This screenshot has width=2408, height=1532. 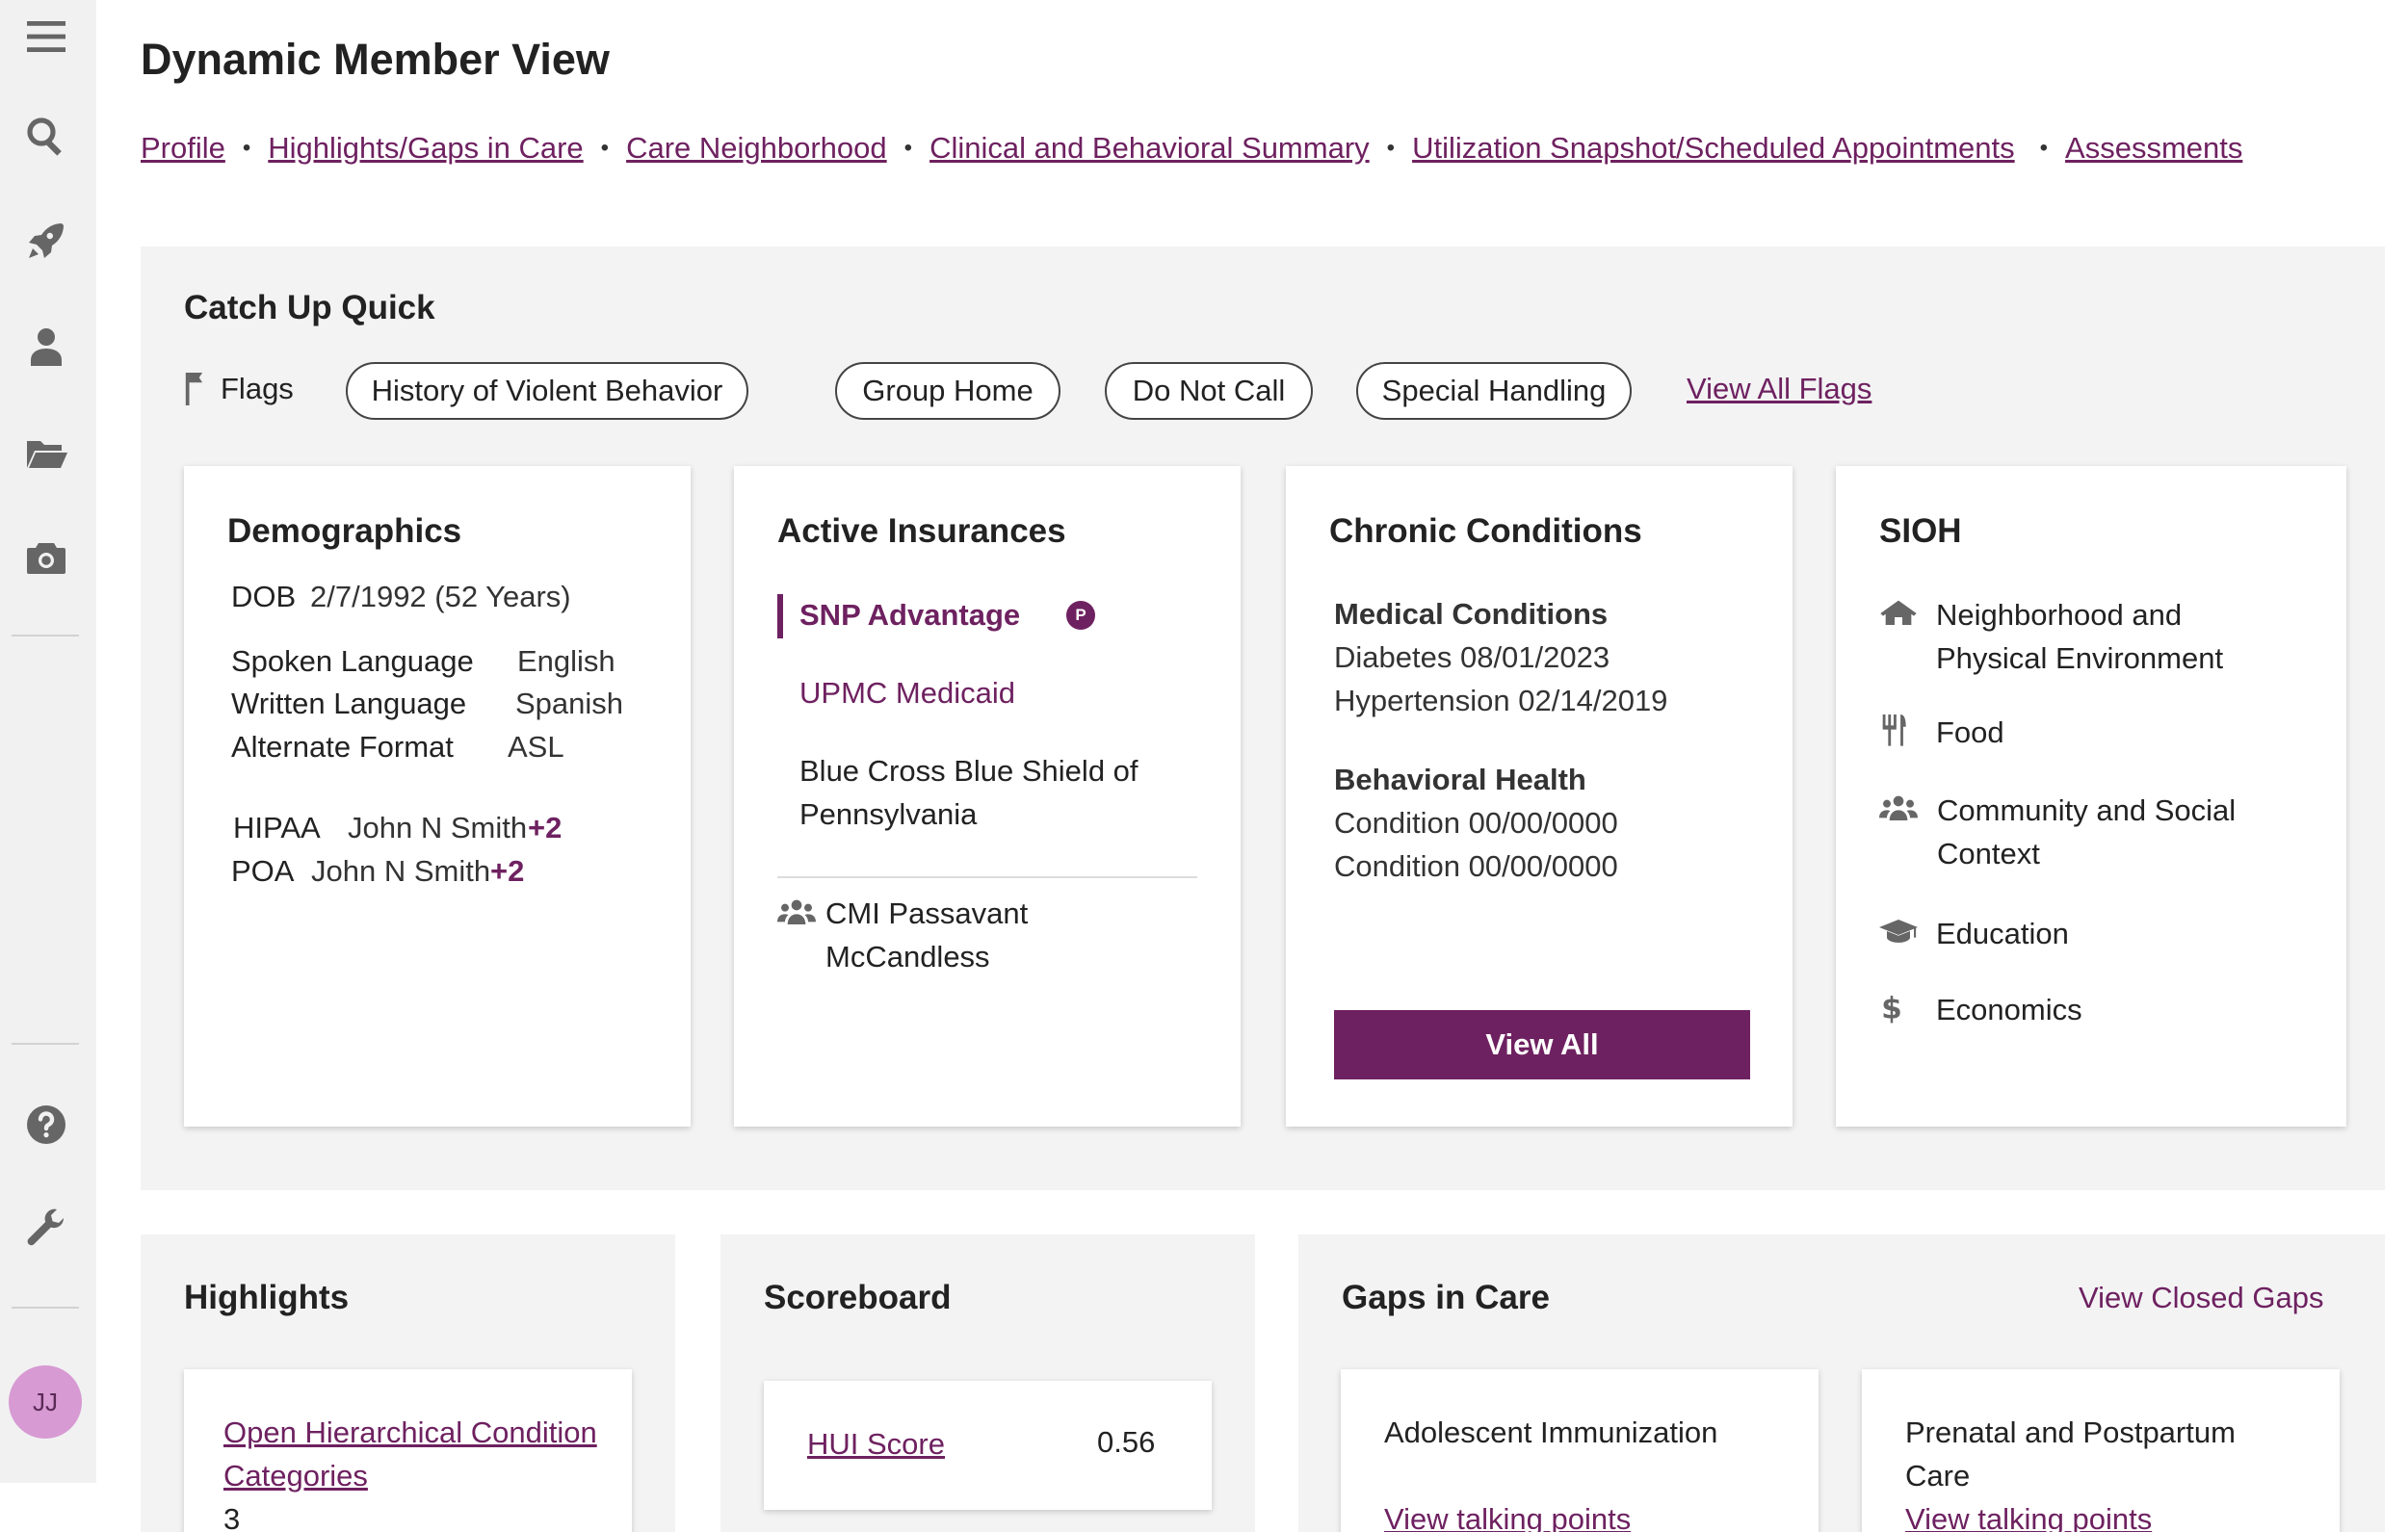 I want to click on highlights-title: Highlights, so click(x=267, y=1297).